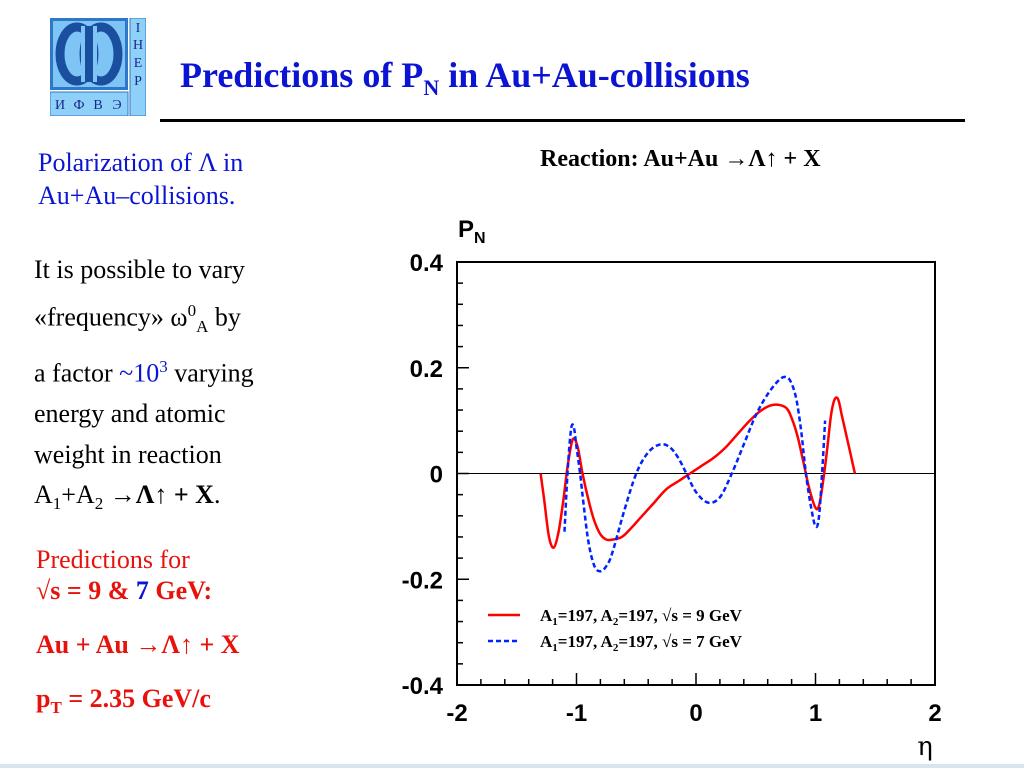 The image size is (1024, 768). I want to click on left-subtitle: Polarization of Λ in Au+Au–collisions., so click(140, 179).